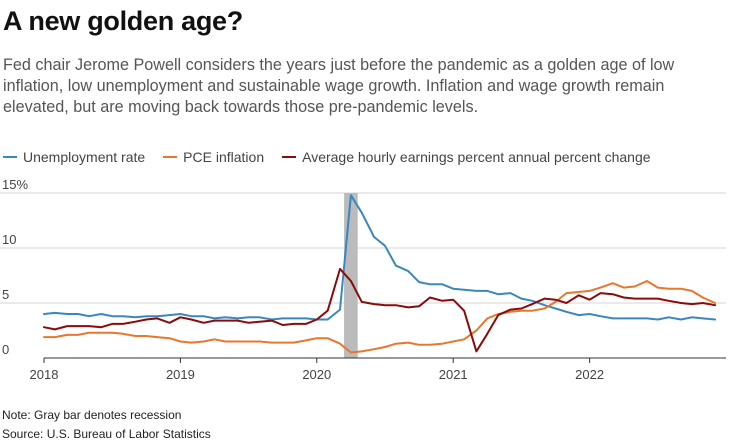 The height and width of the screenshot is (446, 736). What do you see at coordinates (289, 157) in the screenshot?
I see `legend-swatch-earnings` at bounding box center [289, 157].